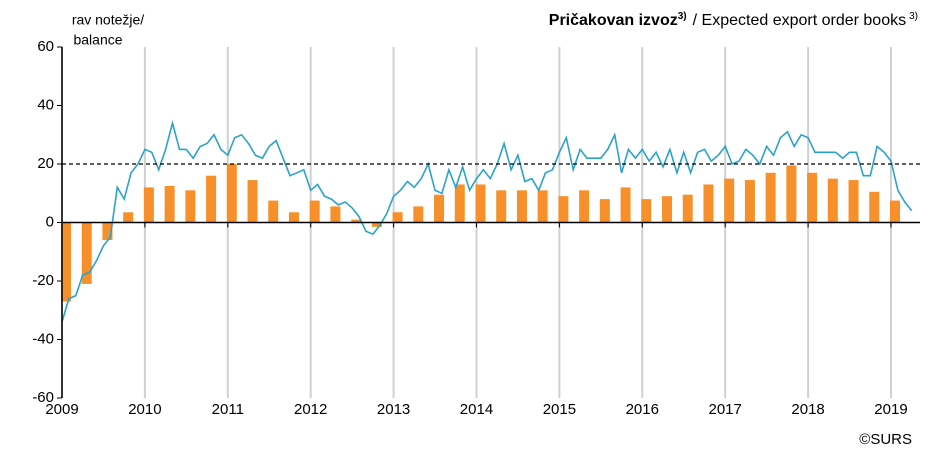  What do you see at coordinates (45, 163) in the screenshot?
I see `y-tick-label: 20` at bounding box center [45, 163].